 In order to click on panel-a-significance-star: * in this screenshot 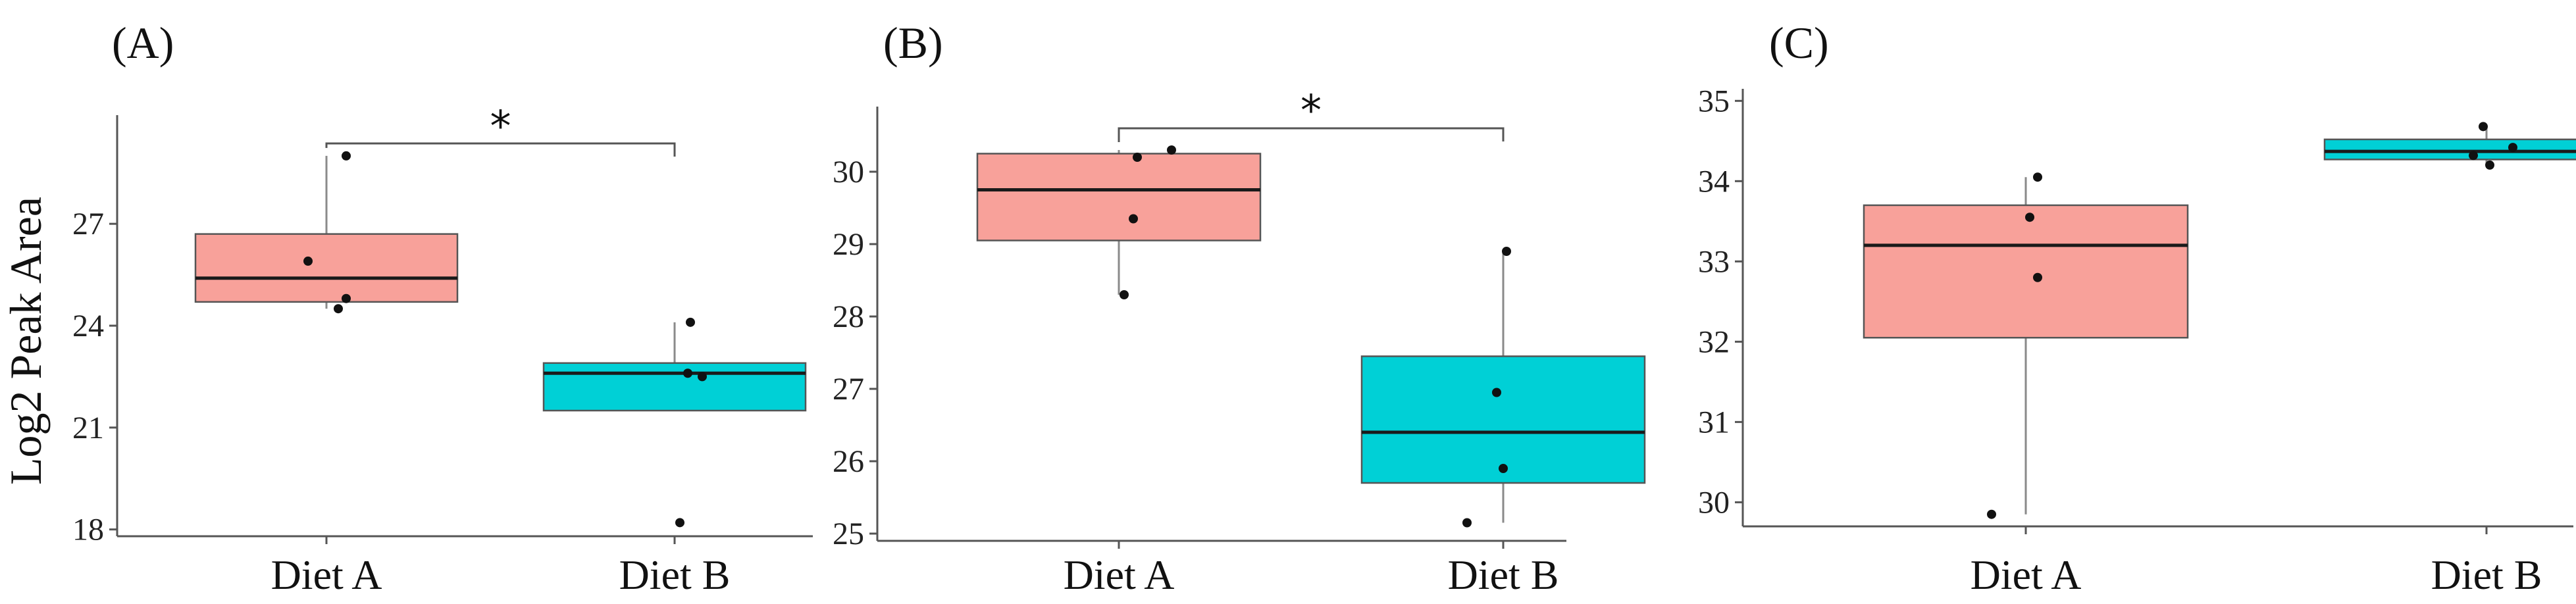, I will do `click(500, 127)`.